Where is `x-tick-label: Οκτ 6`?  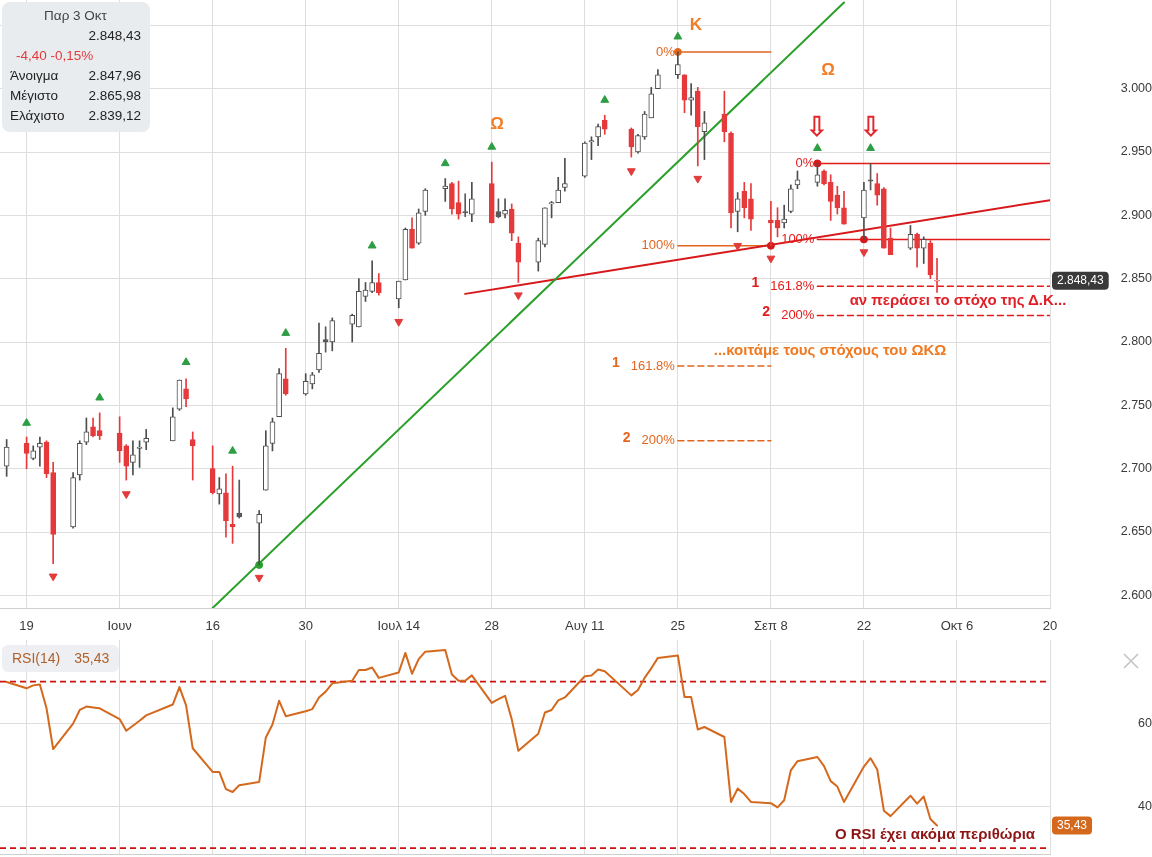
x-tick-label: Οκτ 6 is located at coordinates (957, 626).